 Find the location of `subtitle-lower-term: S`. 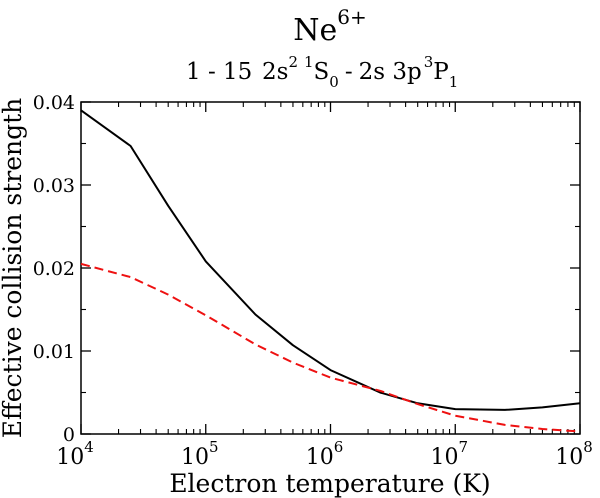

subtitle-lower-term: S is located at coordinates (322, 72).